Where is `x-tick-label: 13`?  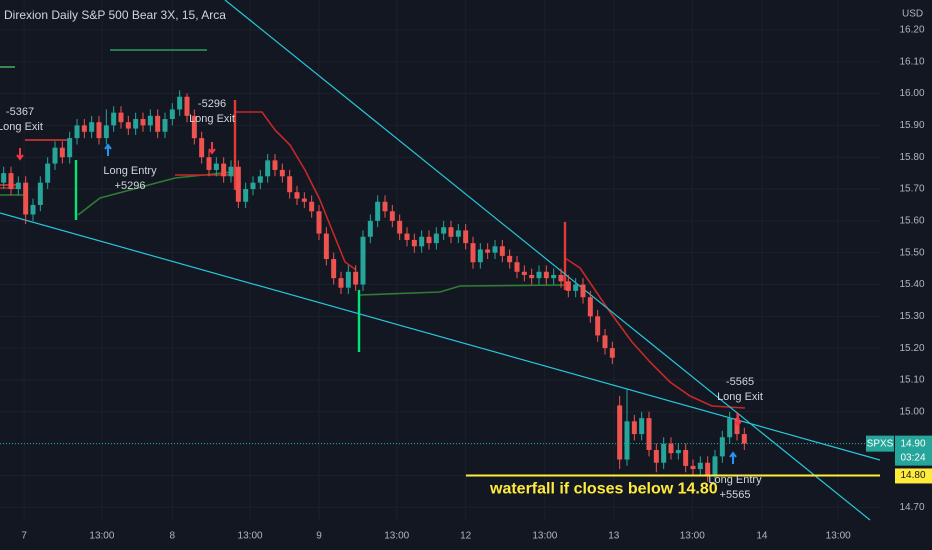 x-tick-label: 13 is located at coordinates (614, 536).